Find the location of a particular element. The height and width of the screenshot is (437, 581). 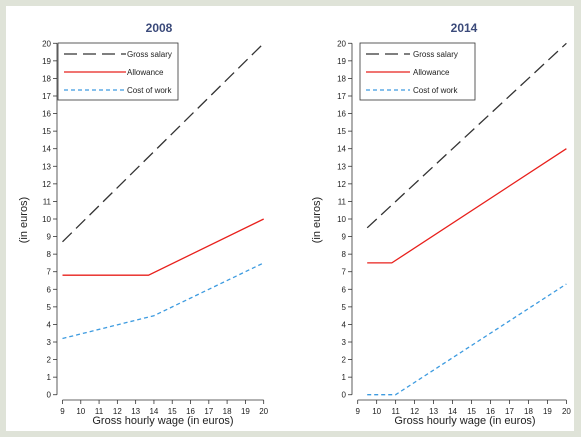

series-line-gross-salary is located at coordinates (466, 135).